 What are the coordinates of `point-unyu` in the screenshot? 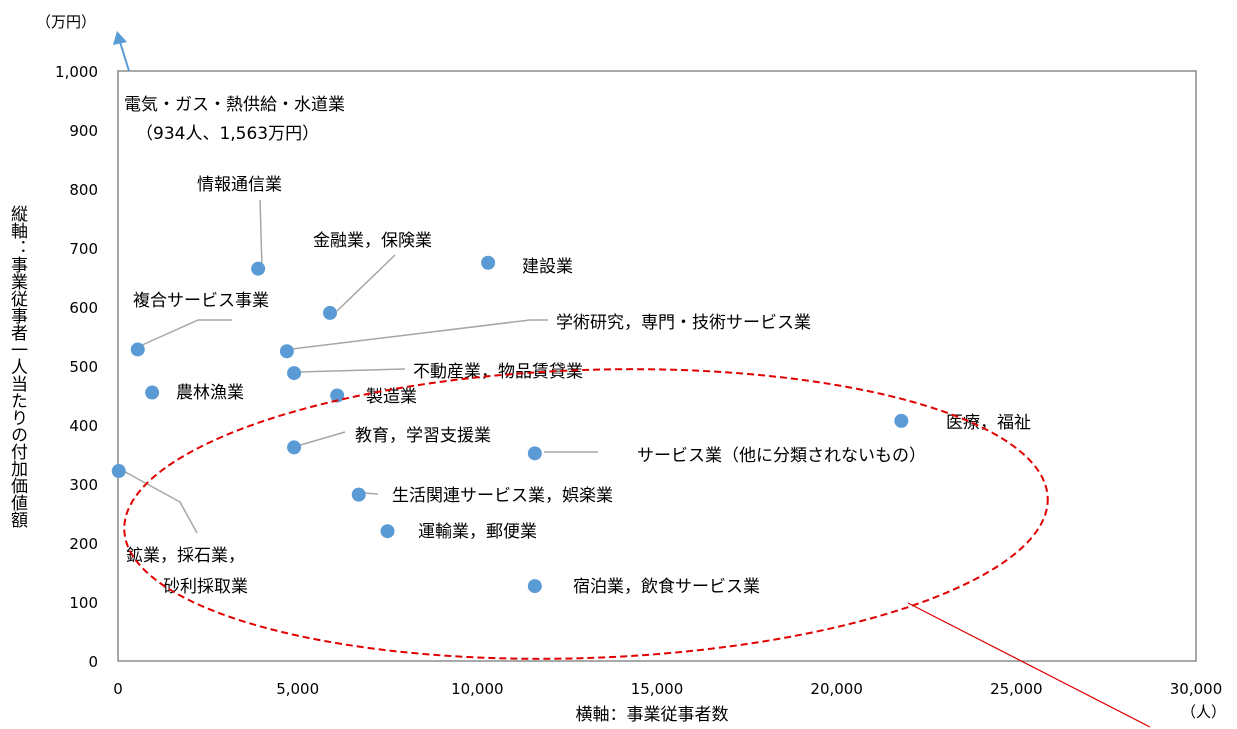 It's located at (387, 531).